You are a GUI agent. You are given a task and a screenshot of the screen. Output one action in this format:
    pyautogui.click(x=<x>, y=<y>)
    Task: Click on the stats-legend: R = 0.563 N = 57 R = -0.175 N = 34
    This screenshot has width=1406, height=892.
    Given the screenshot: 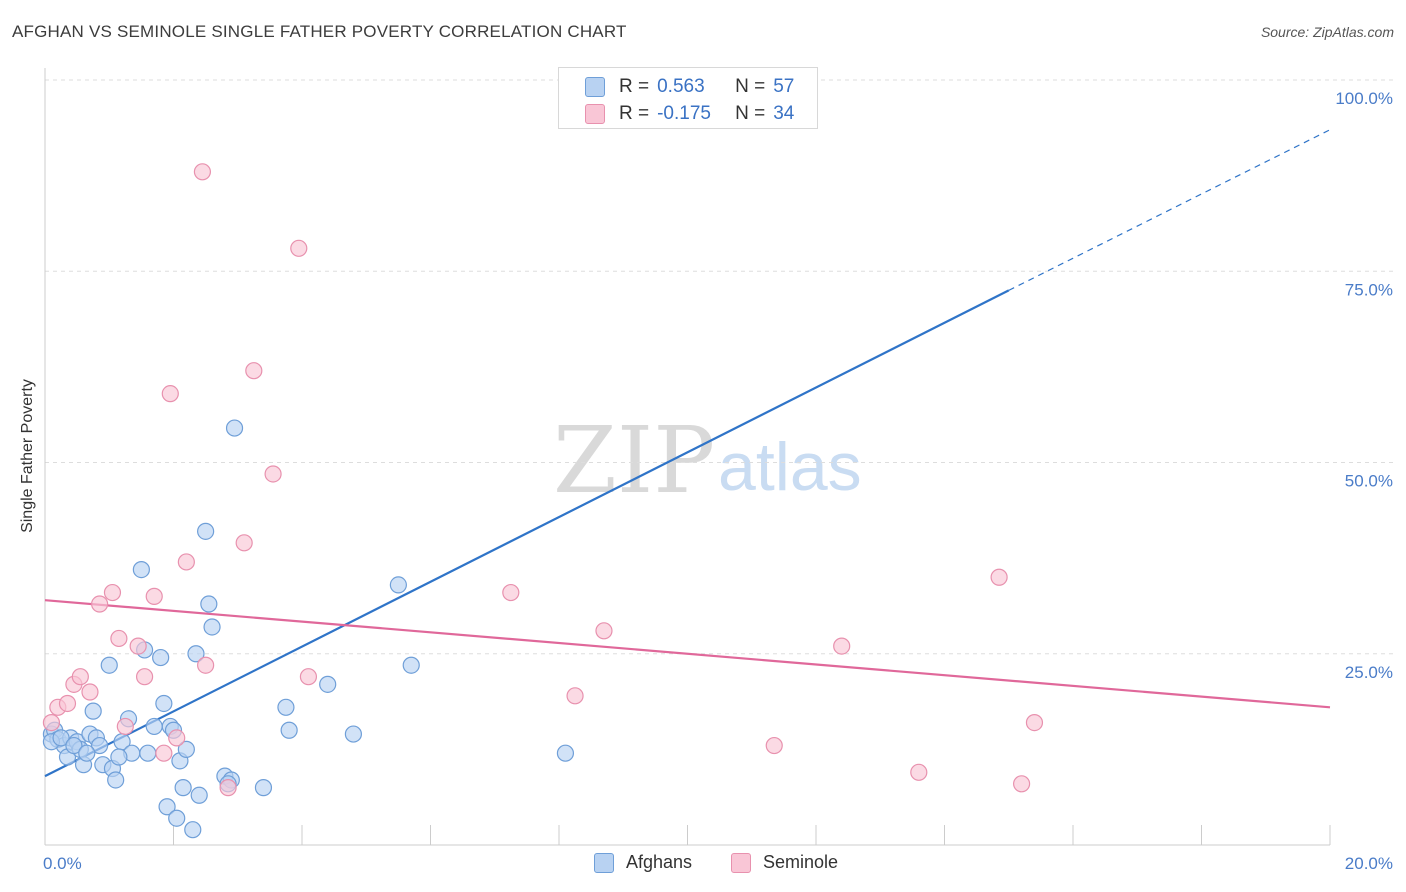 What is the action you would take?
    pyautogui.click(x=688, y=98)
    